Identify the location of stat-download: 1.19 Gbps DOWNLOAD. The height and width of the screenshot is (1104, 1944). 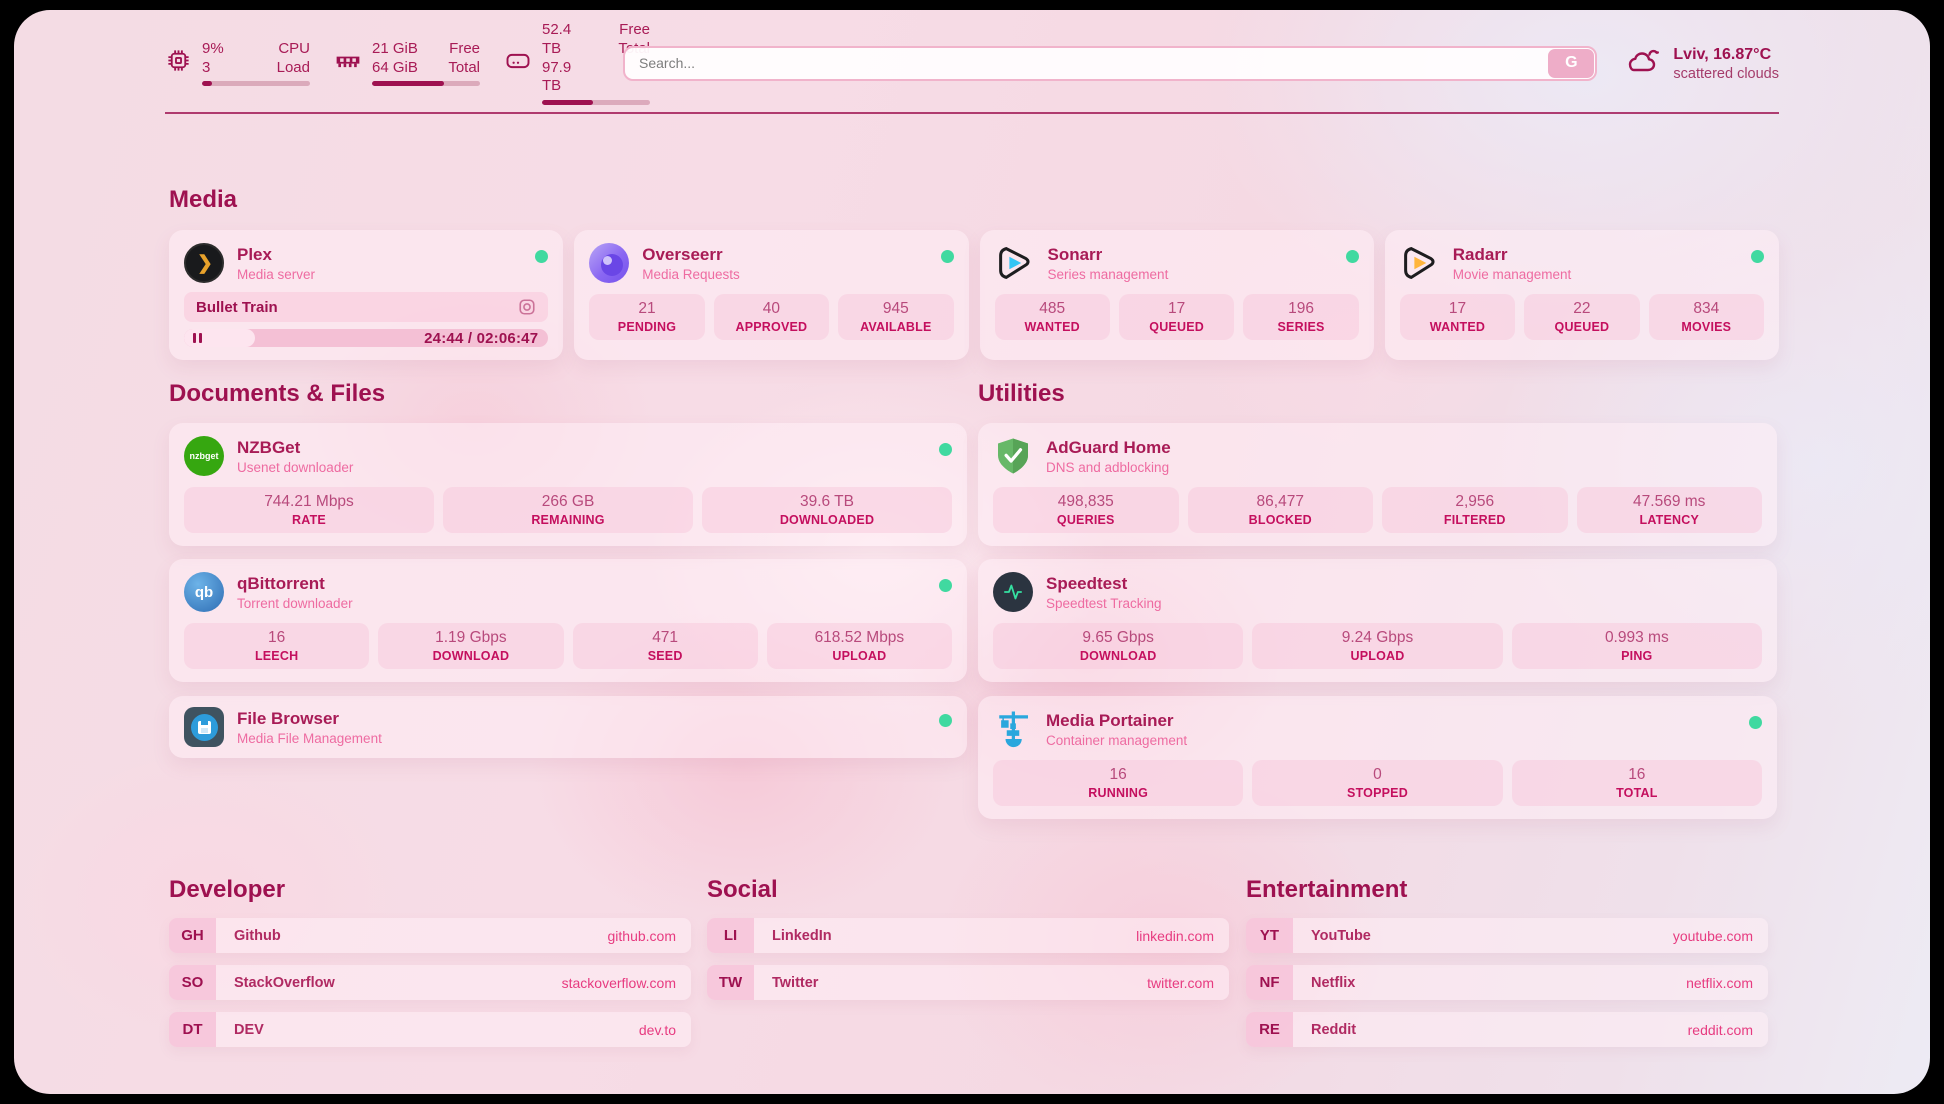
(471, 646).